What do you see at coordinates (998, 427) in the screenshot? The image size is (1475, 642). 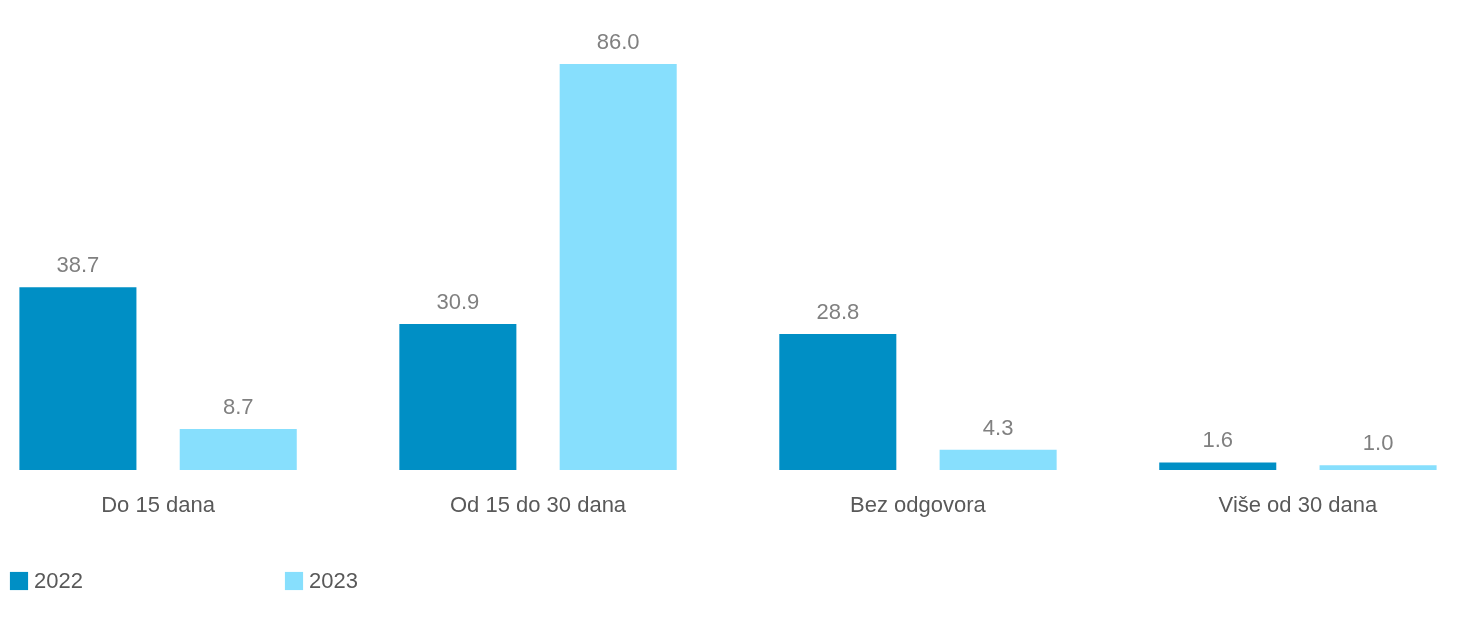 I see `data-label: 4.3` at bounding box center [998, 427].